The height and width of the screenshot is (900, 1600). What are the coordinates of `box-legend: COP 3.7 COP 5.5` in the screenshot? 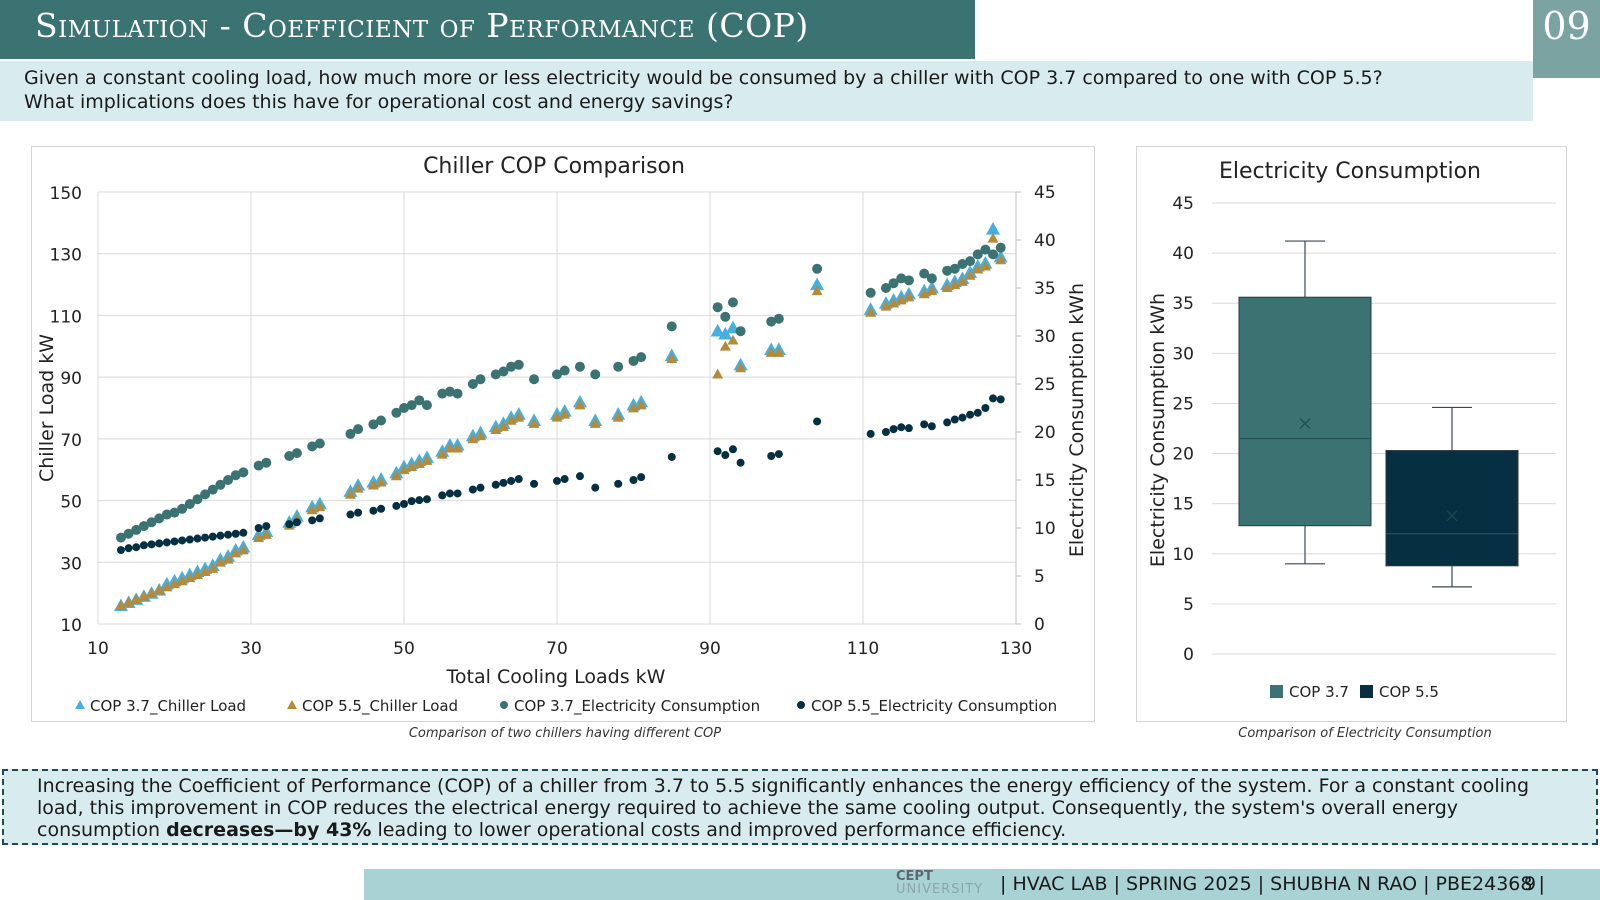 It's located at (1354, 692).